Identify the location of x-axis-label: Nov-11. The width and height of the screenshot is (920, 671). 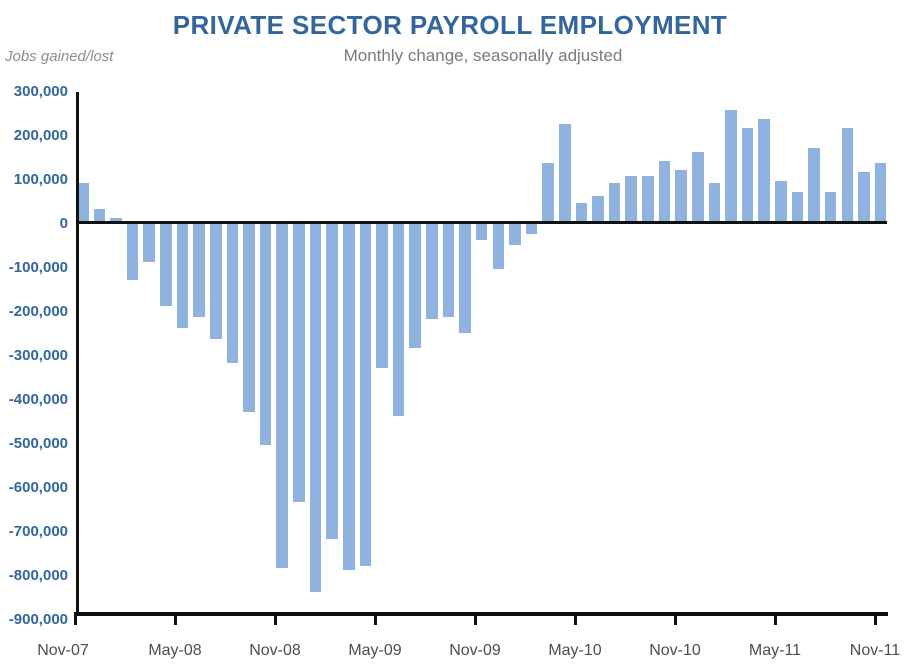
(875, 650).